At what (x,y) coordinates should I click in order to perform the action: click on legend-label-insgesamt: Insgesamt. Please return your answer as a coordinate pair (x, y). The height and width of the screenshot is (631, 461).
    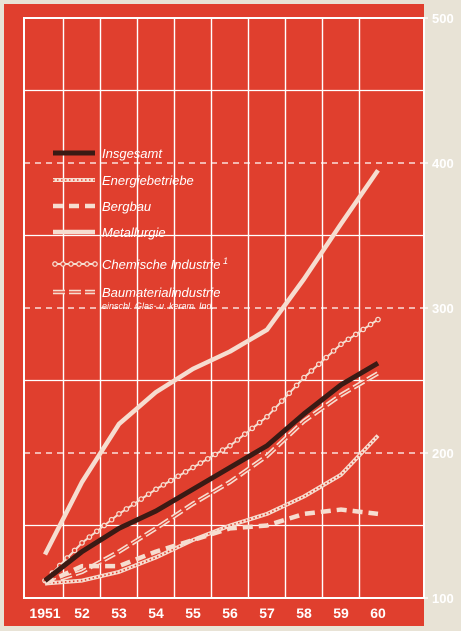
    Looking at the image, I should click on (132, 153).